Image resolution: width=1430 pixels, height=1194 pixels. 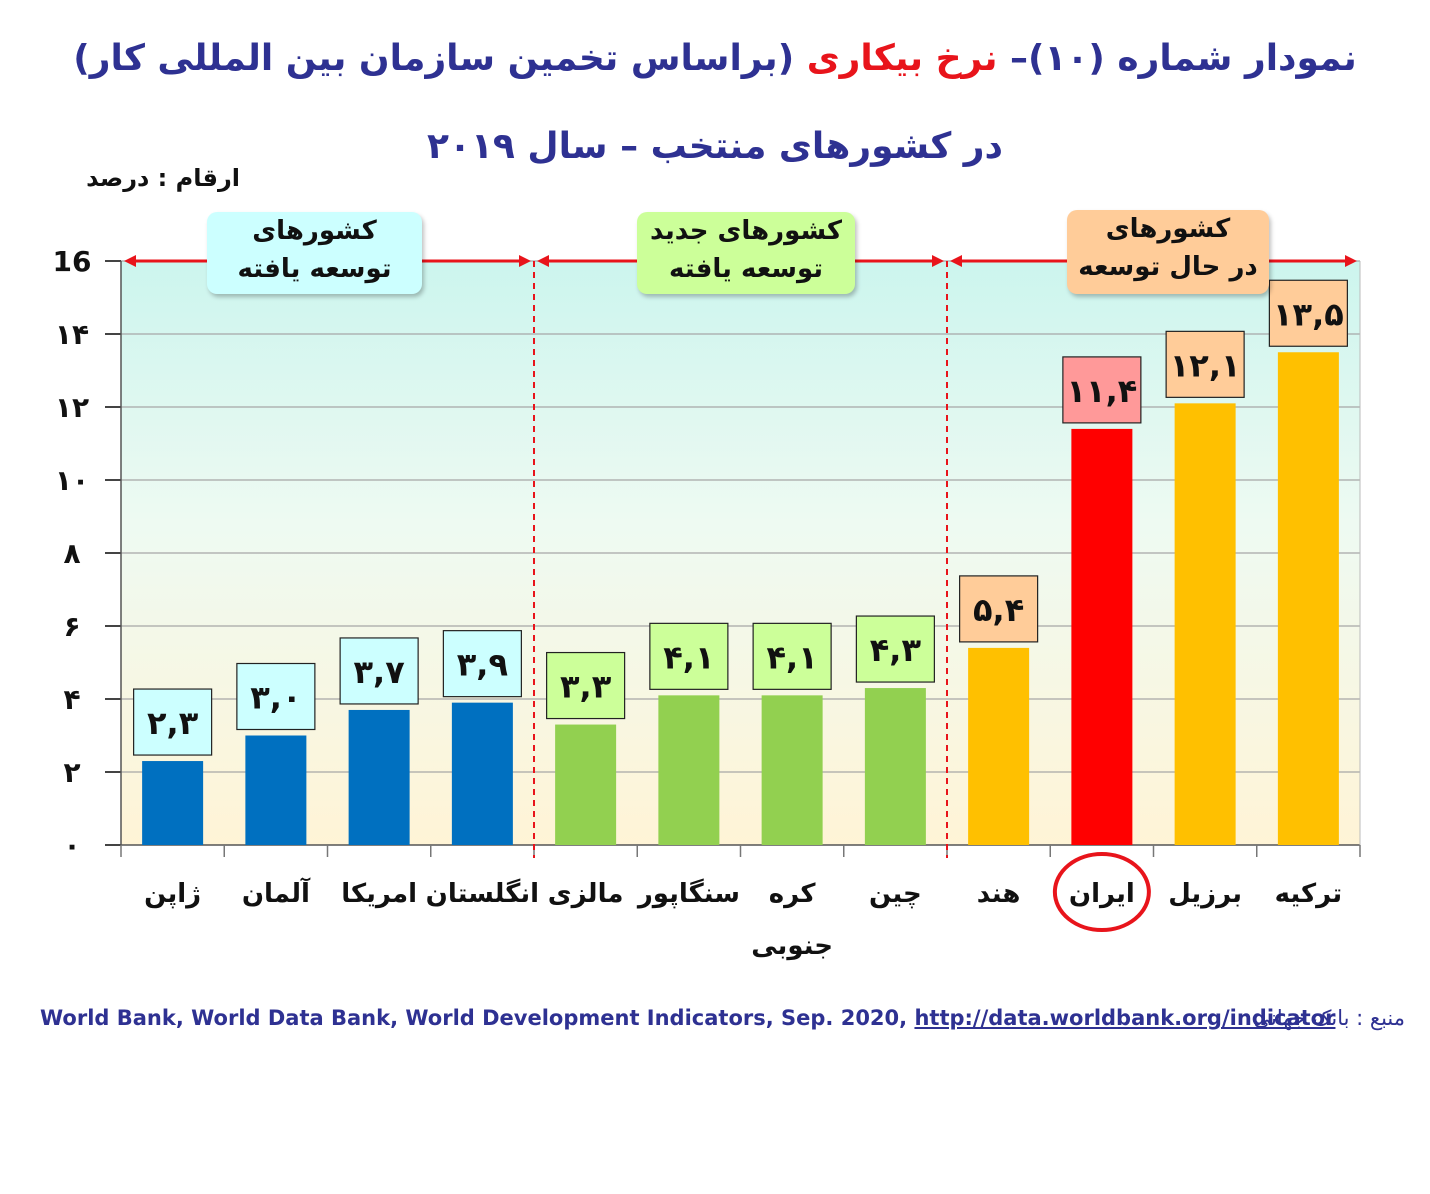 I want to click on value-label: ۴,۳, so click(x=896, y=650).